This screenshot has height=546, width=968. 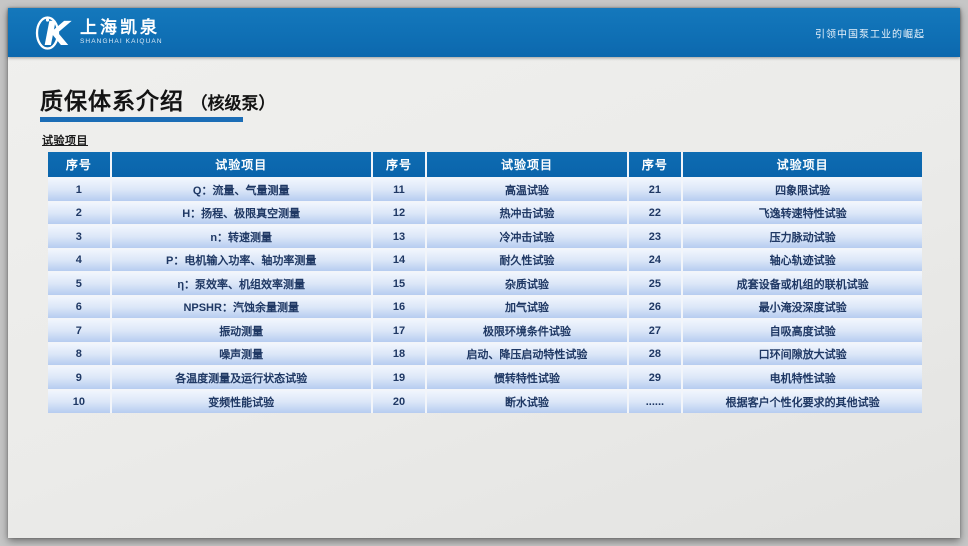 I want to click on table-row: 5 η：泵效率、机组效率测量 15 杂质试验 25 成套设备或机组的联机试验, so click(x=485, y=284).